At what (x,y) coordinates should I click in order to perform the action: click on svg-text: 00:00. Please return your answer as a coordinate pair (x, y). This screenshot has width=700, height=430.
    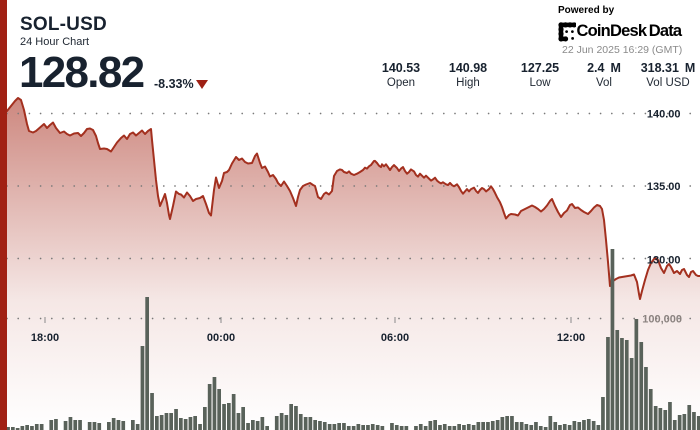
    Looking at the image, I should click on (221, 338).